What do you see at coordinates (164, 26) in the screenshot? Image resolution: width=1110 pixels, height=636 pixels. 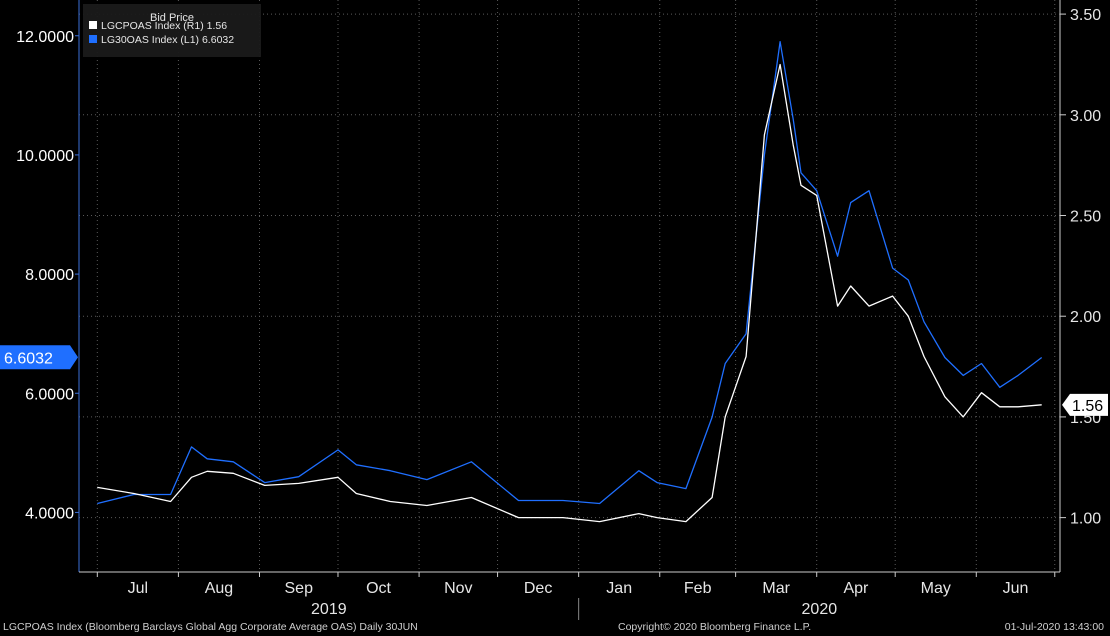 I see `legend-entry: LGCPOAS Index (R1) 1.56` at bounding box center [164, 26].